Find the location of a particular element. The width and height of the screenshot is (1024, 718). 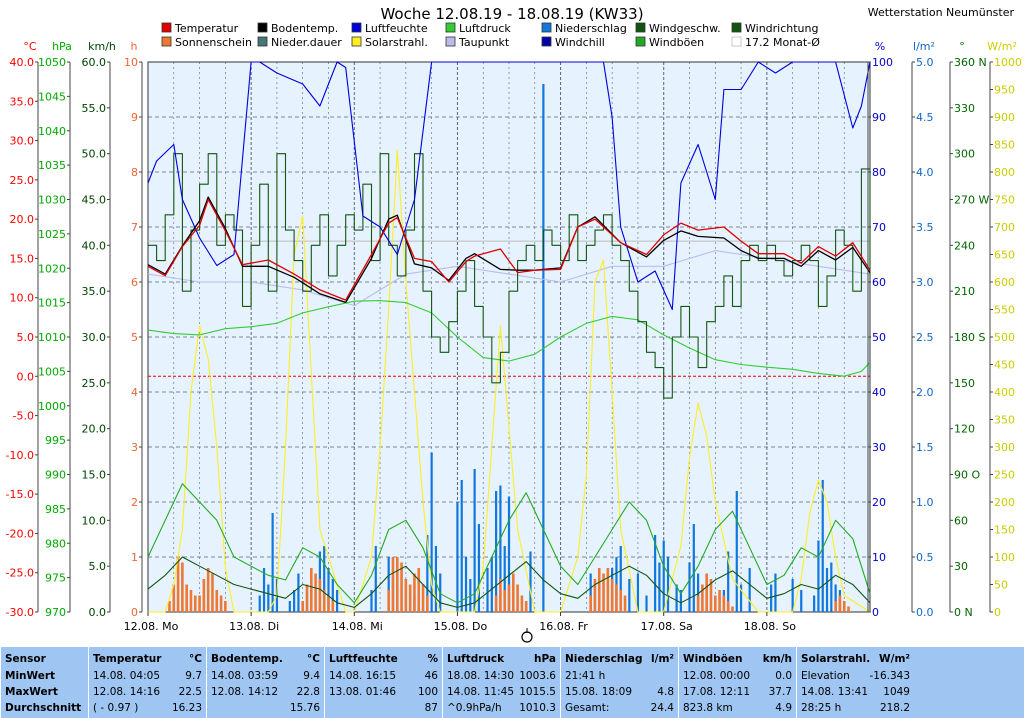

left-tick-label: -10.0 is located at coordinates (20, 455).